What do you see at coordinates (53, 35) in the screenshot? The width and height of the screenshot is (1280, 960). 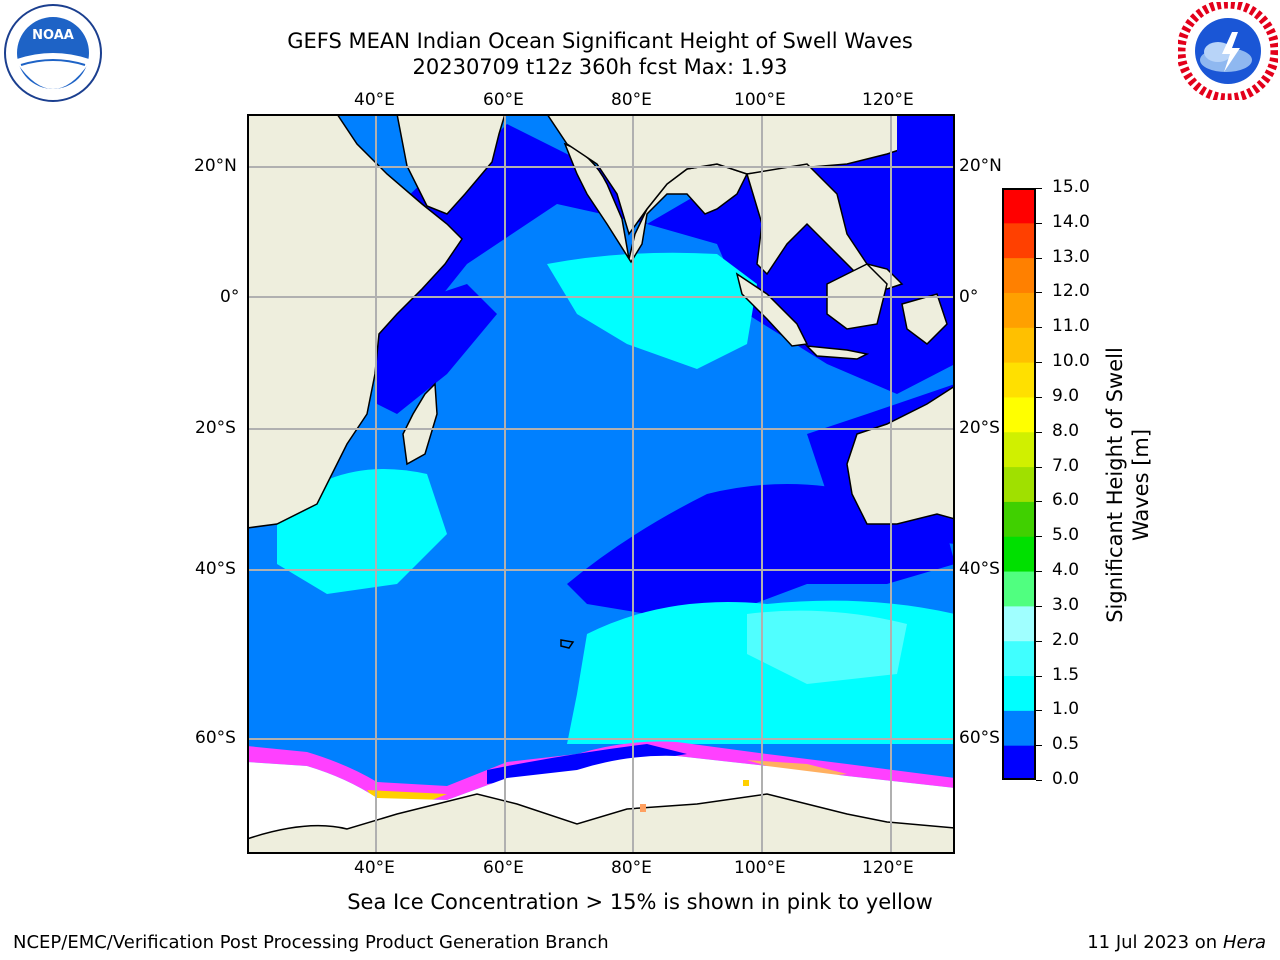 I see `svg-text: NOAA` at bounding box center [53, 35].